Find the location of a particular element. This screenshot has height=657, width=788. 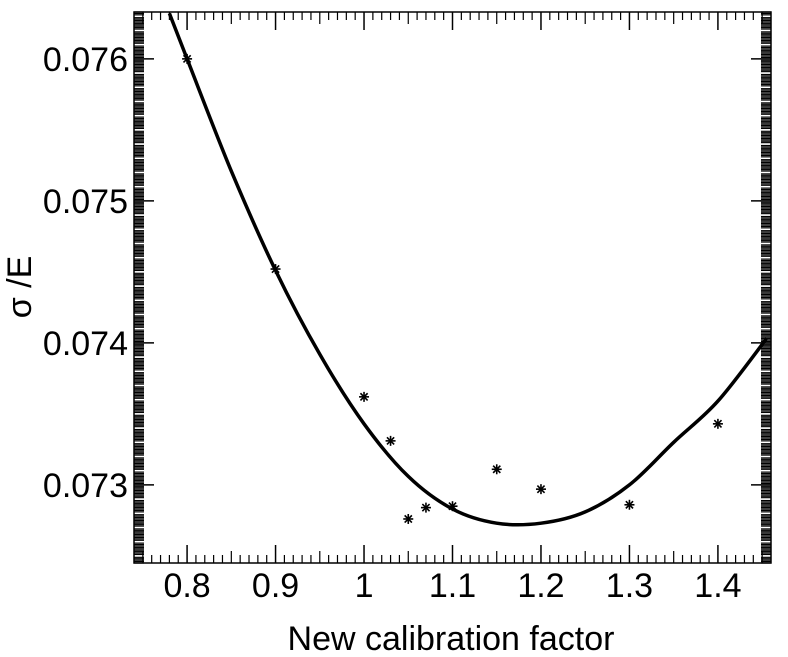

x-tick-label: 1.4 is located at coordinates (717, 586).